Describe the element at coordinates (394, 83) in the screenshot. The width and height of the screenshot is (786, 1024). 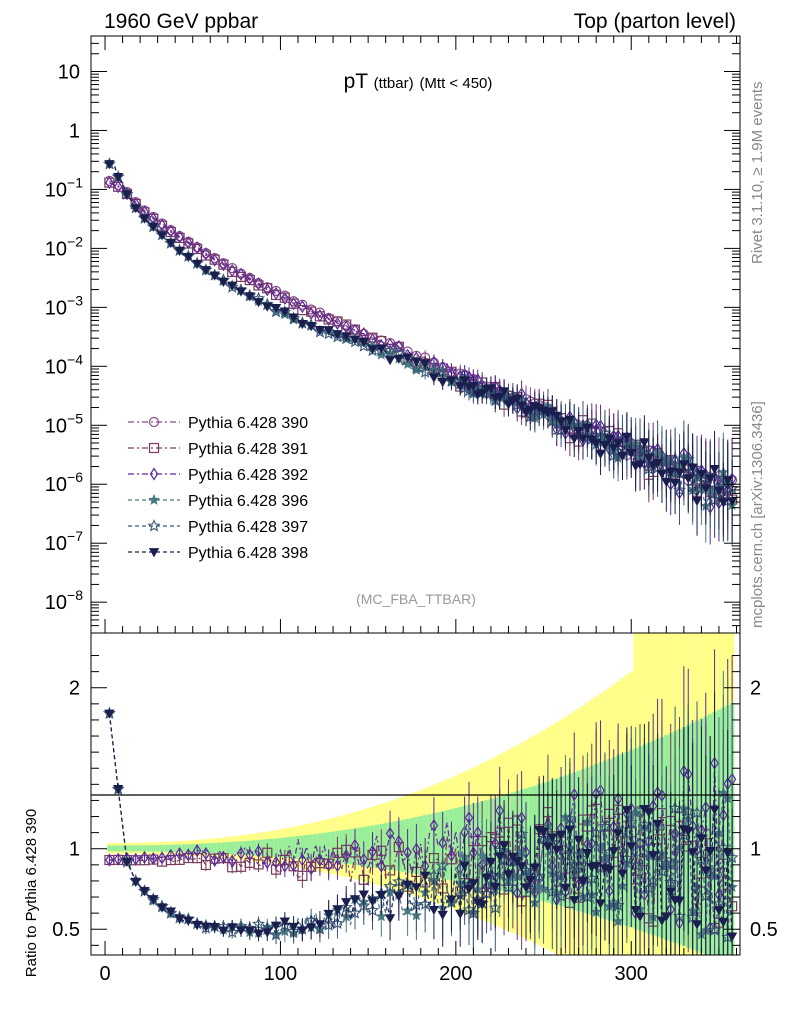
I see `plot-title-sub: (ttbar)` at that location.